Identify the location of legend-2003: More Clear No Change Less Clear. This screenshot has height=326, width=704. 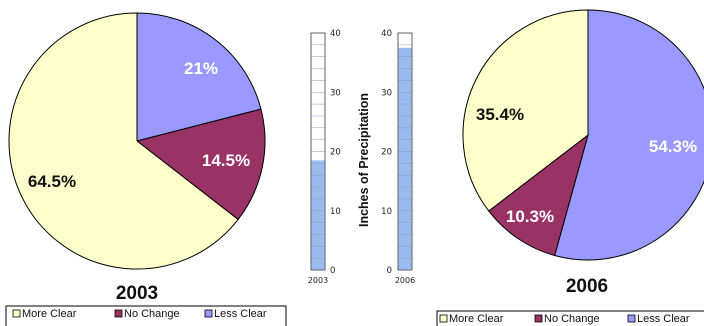
(146, 315).